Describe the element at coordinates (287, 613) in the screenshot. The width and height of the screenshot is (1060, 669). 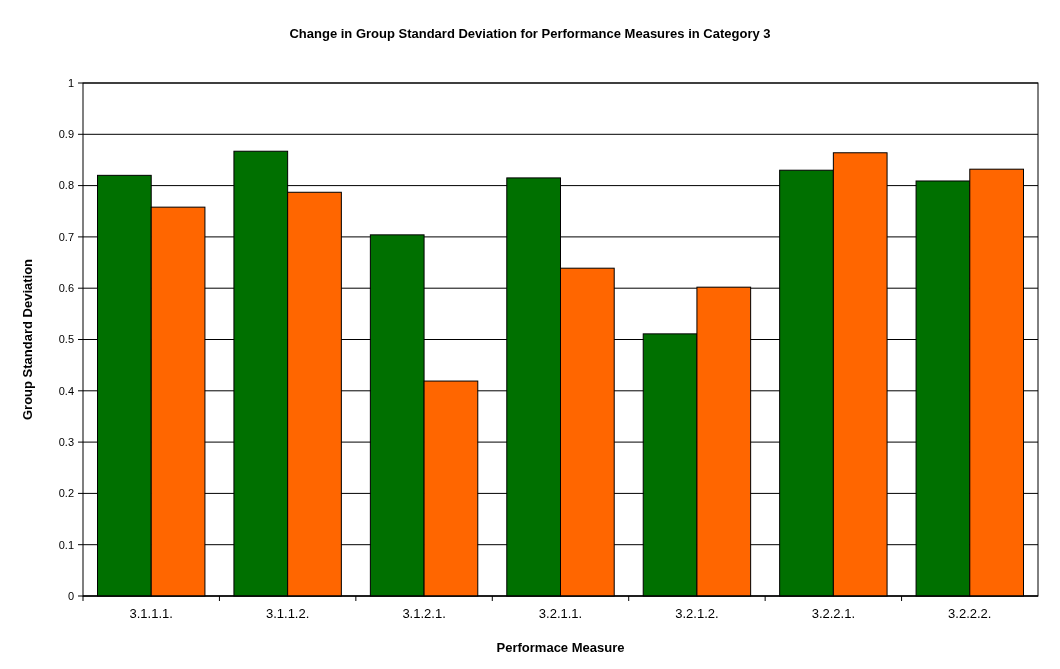
I see `x-tick-label: 3.1.1.2.` at that location.